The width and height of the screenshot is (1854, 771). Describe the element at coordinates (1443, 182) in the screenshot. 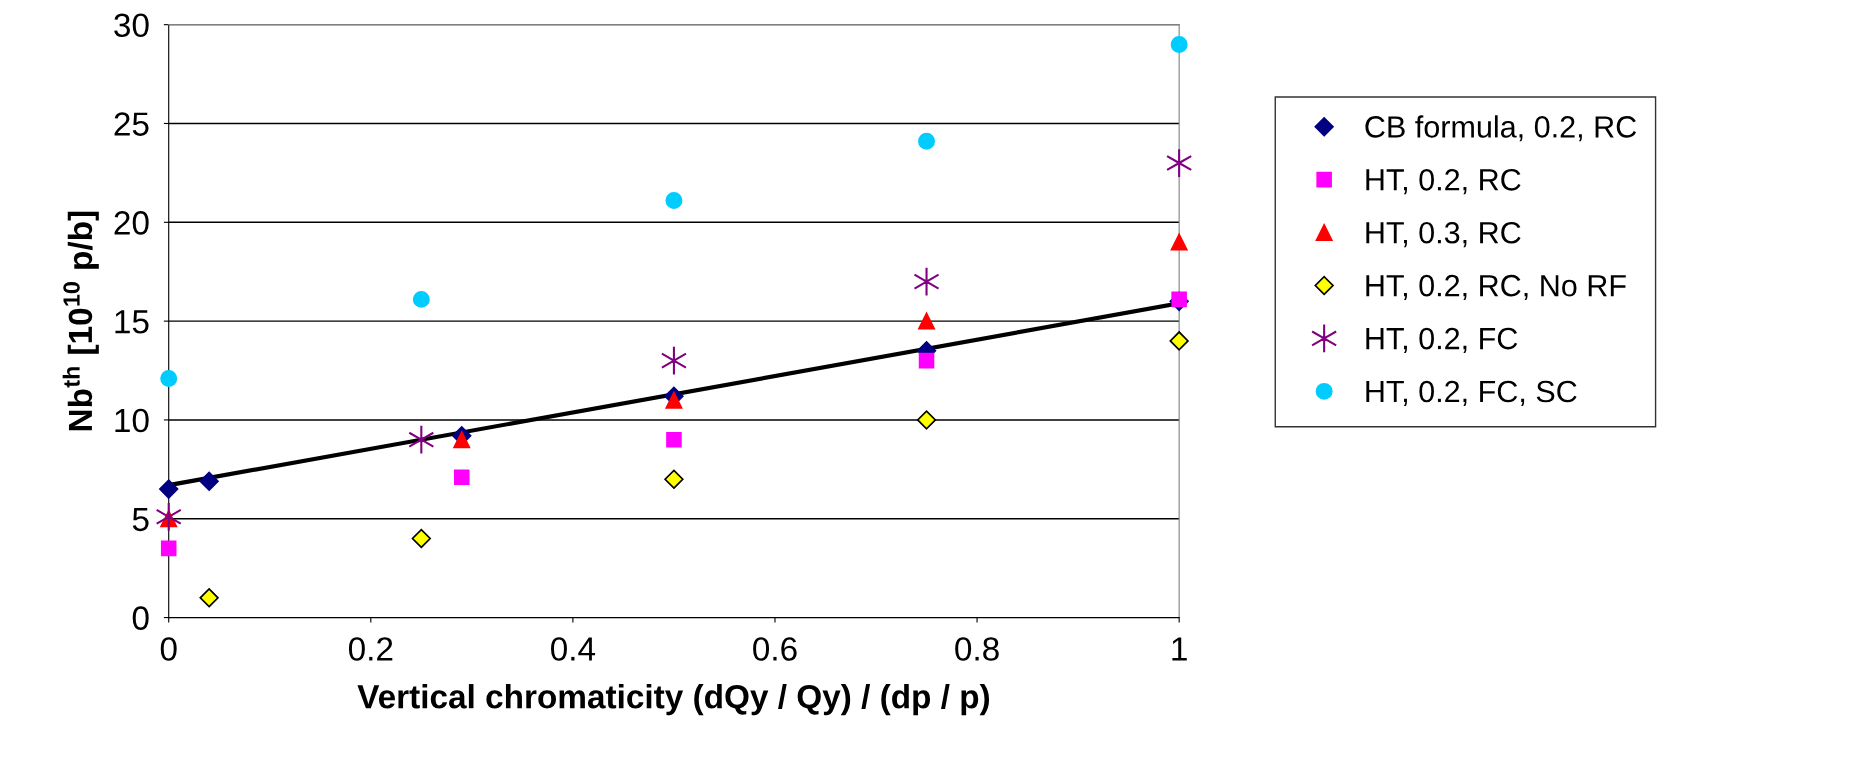

I see `legend-label: HT, 0.2, RC` at that location.